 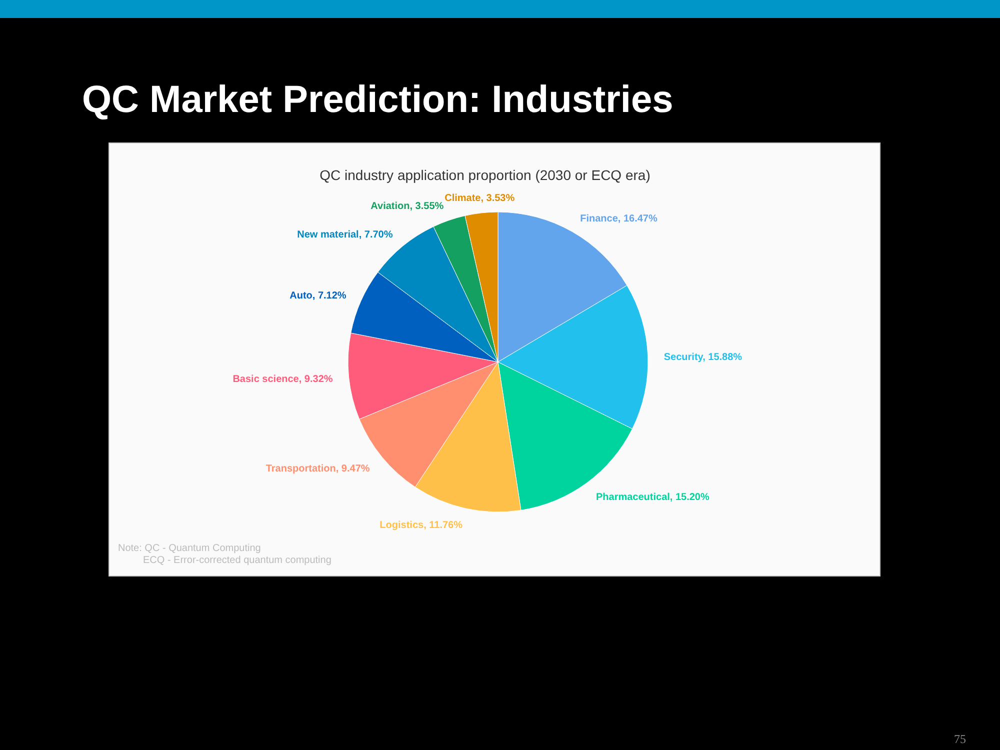 What do you see at coordinates (485, 175) in the screenshot?
I see `chart-subtitle: QC industry application proportion (2030 or ECQ era)` at bounding box center [485, 175].